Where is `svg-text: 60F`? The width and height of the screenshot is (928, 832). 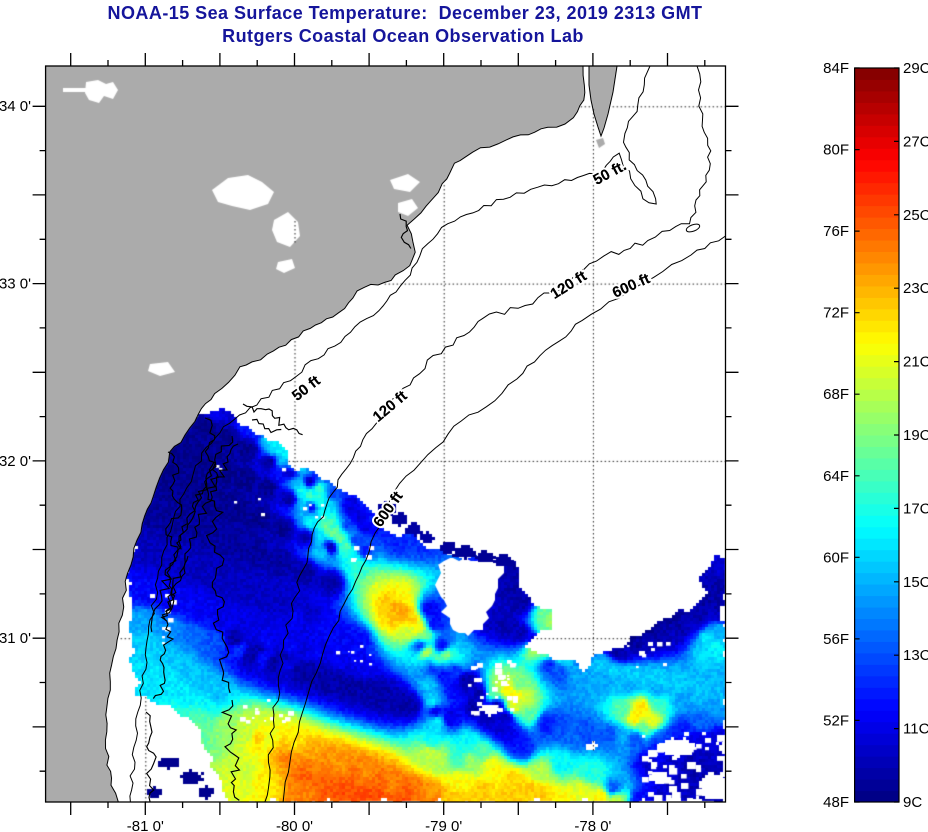
svg-text: 60F is located at coordinates (836, 557).